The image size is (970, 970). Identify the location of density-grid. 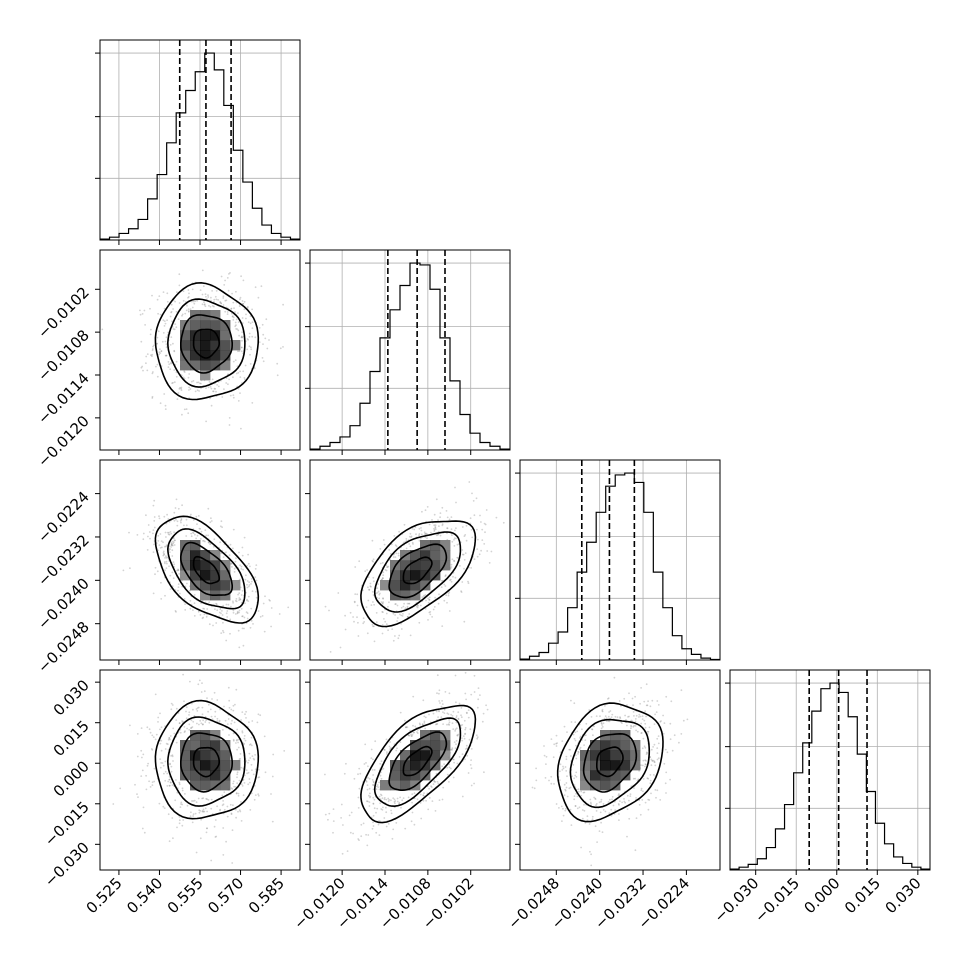
(210, 760).